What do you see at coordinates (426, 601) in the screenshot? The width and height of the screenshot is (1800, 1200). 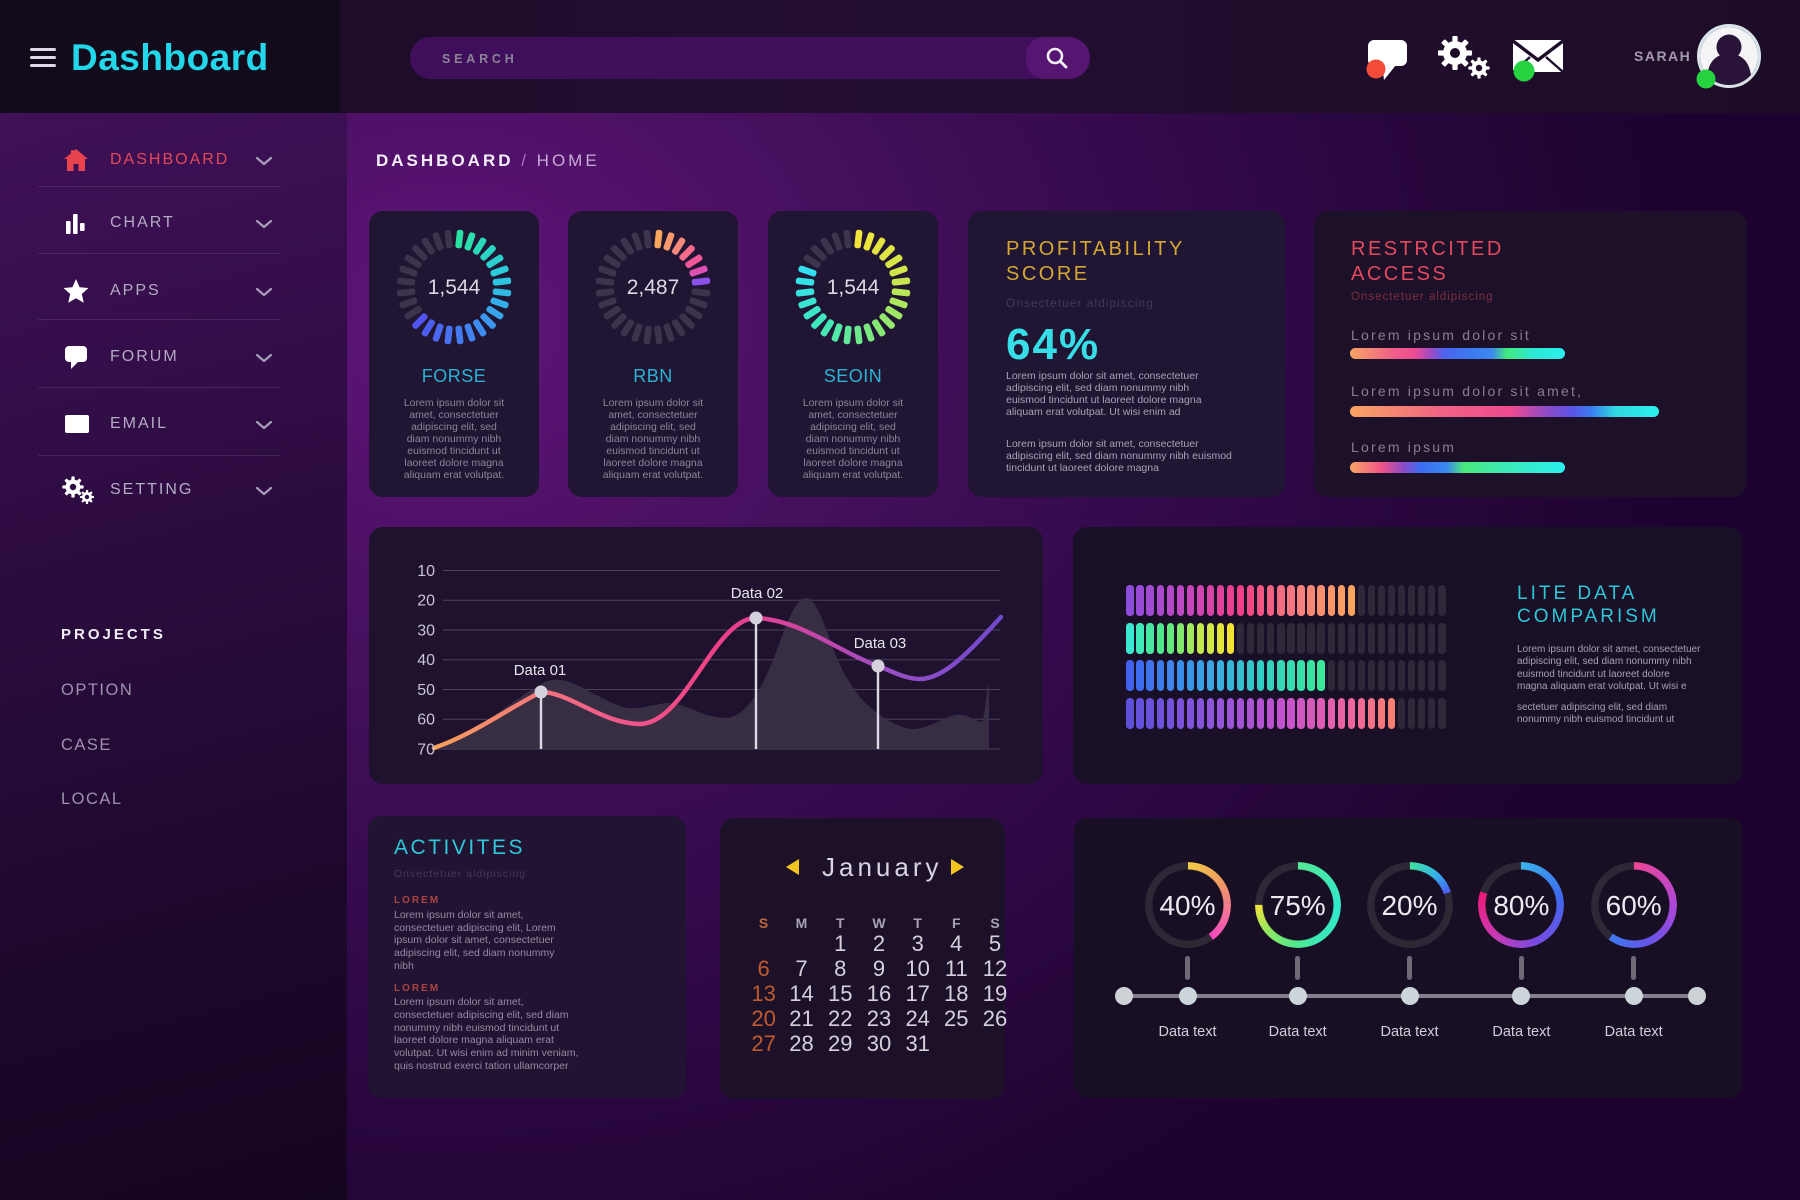 I see `svg-text: 20` at bounding box center [426, 601].